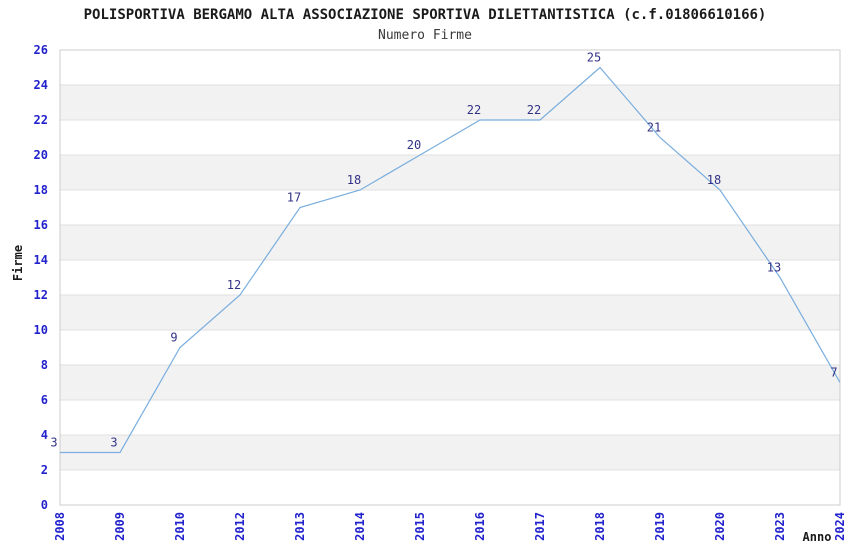  I want to click on x-tick-label: 2016, so click(480, 526).